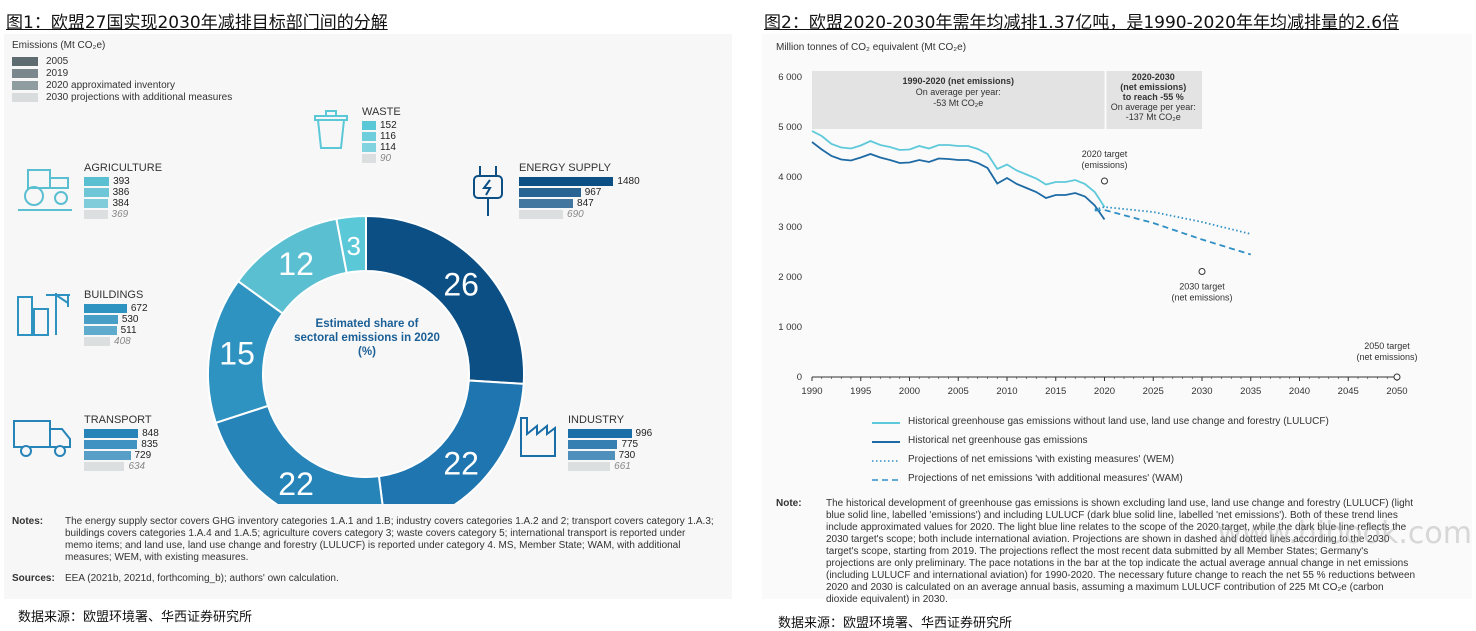 The image size is (1476, 631). What do you see at coordinates (123, 168) in the screenshot?
I see `sector-label-agriculture: AGRICULTURE` at bounding box center [123, 168].